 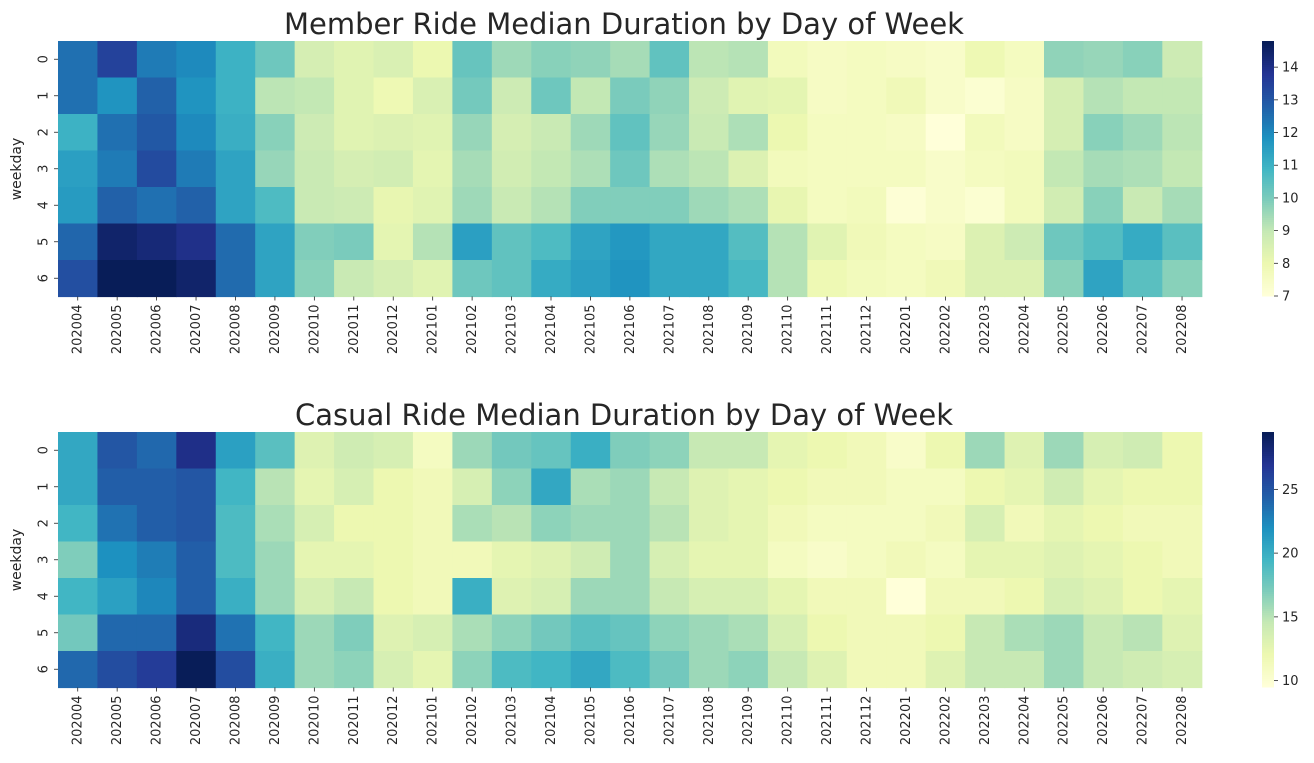 I want to click on y-tick-label: 5, so click(x=44, y=242).